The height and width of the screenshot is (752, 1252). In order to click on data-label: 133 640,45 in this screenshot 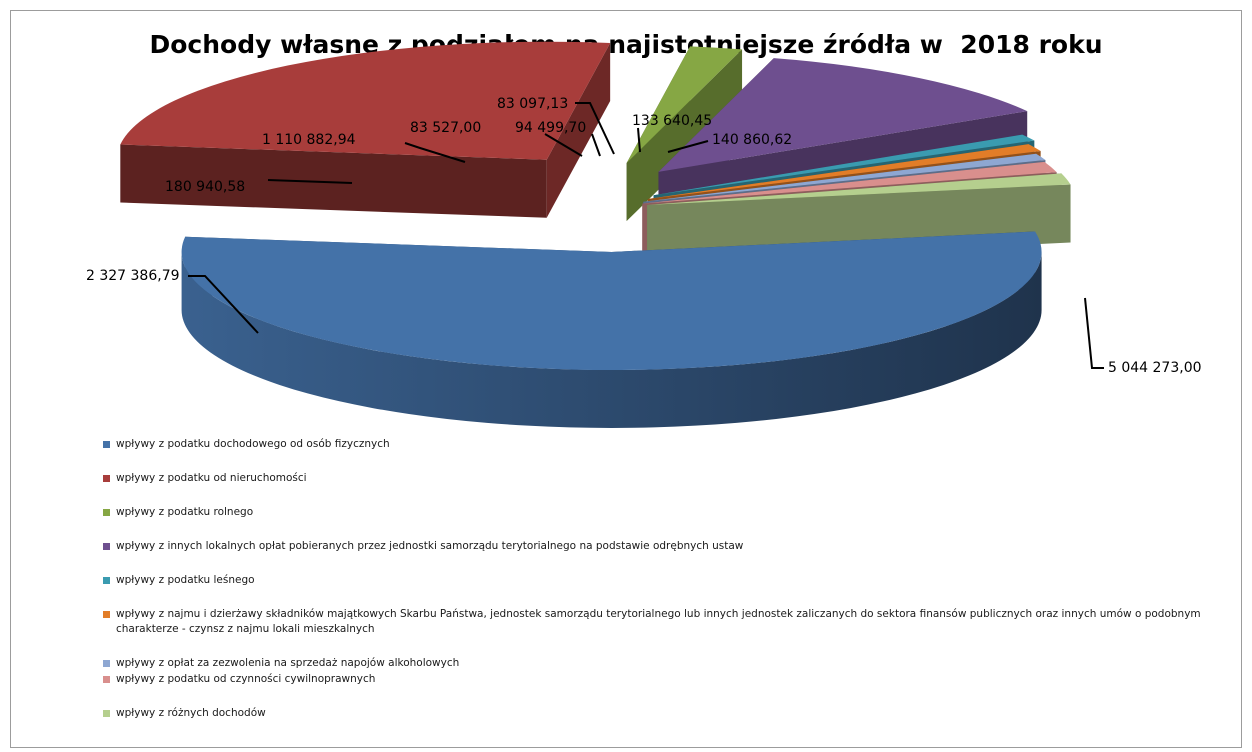, I will do `click(672, 121)`.